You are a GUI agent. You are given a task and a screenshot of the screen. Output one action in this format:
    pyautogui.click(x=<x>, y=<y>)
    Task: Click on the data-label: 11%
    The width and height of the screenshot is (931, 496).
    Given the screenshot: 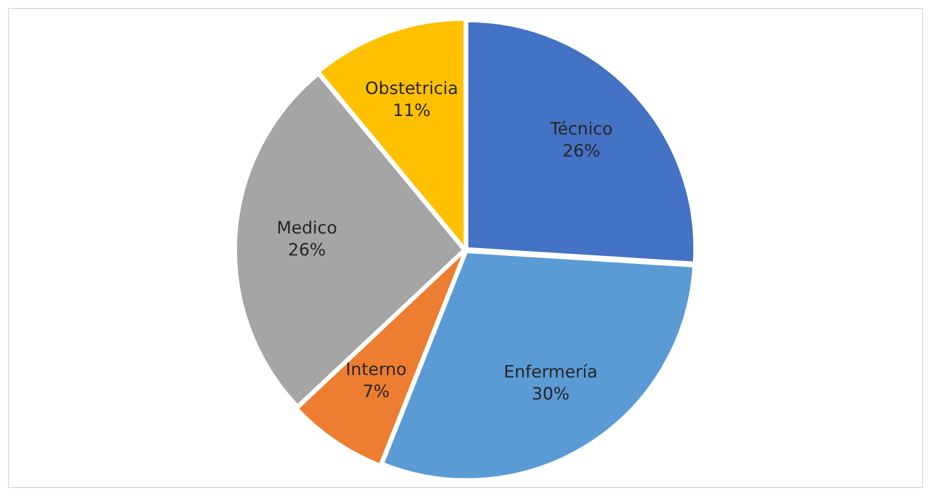 What is the action you would take?
    pyautogui.click(x=411, y=110)
    